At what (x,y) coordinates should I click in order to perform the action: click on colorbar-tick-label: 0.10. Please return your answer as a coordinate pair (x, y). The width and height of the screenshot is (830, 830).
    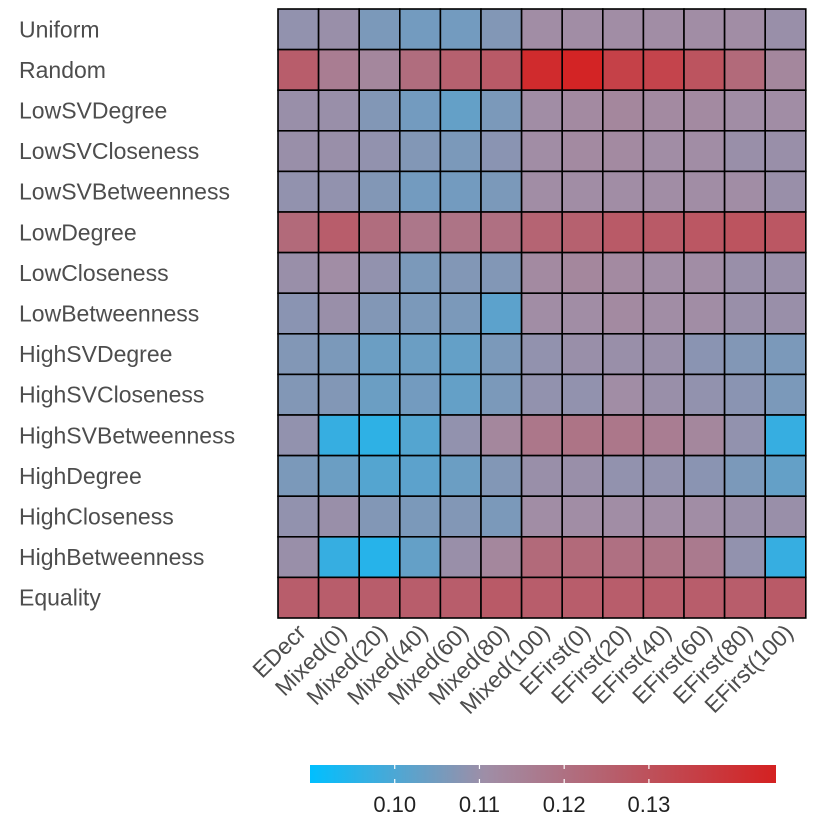
    Looking at the image, I should click on (394, 804).